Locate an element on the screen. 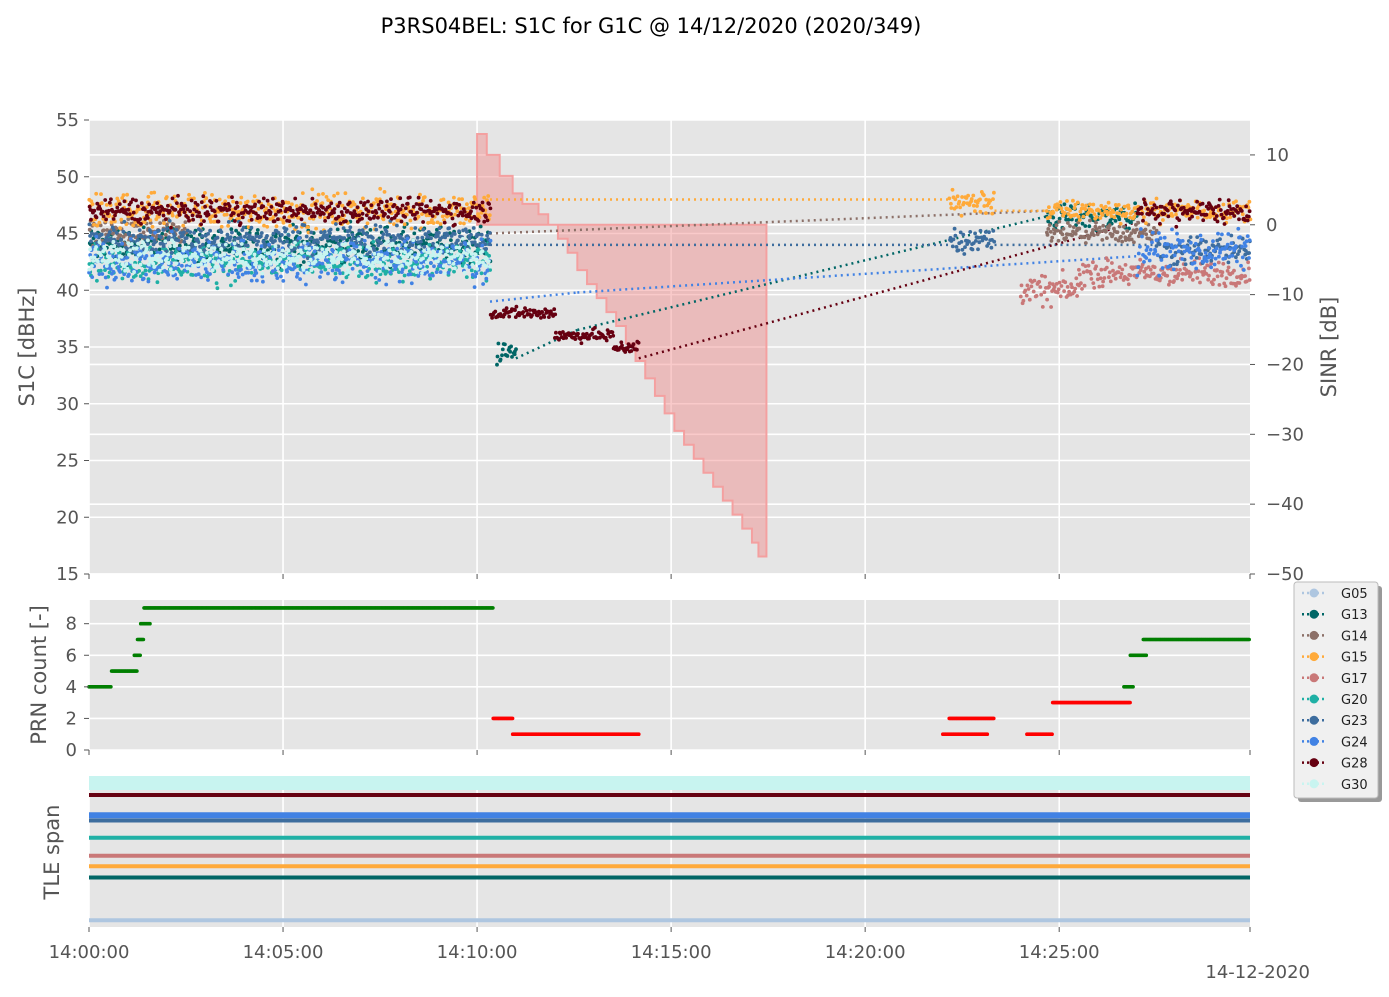 The height and width of the screenshot is (997, 1389). prn-point is located at coordinates (493, 608).